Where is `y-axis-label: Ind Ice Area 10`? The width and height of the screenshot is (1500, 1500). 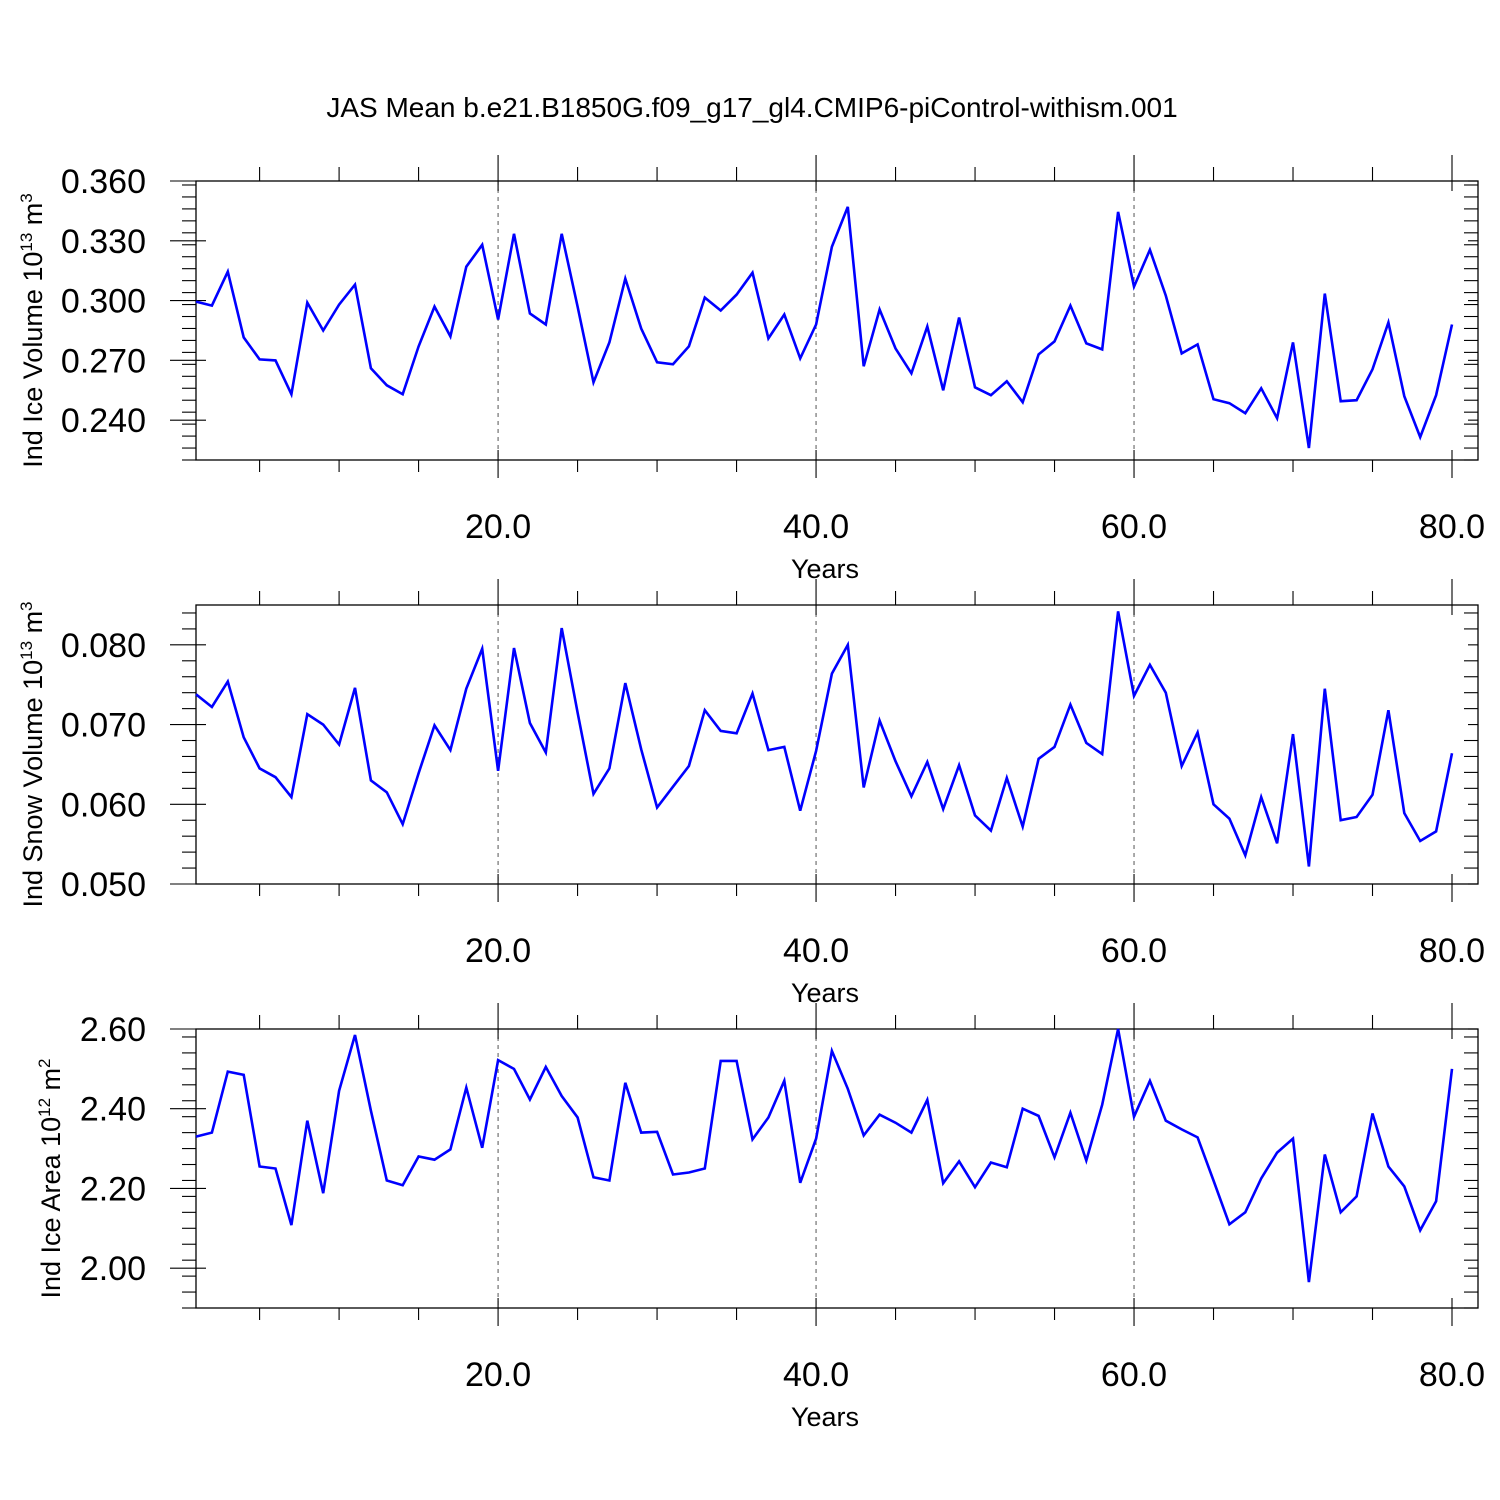
y-axis-label: Ind Ice Area 10 is located at coordinates (51, 1208).